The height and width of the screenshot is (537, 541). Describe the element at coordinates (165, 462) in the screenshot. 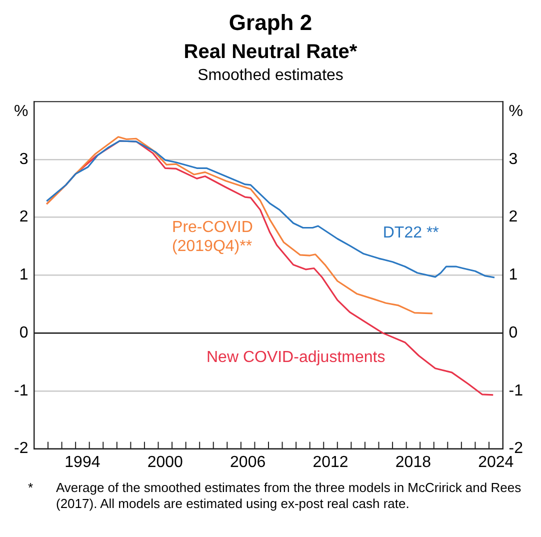

I see `x-tick-label: 2000` at that location.